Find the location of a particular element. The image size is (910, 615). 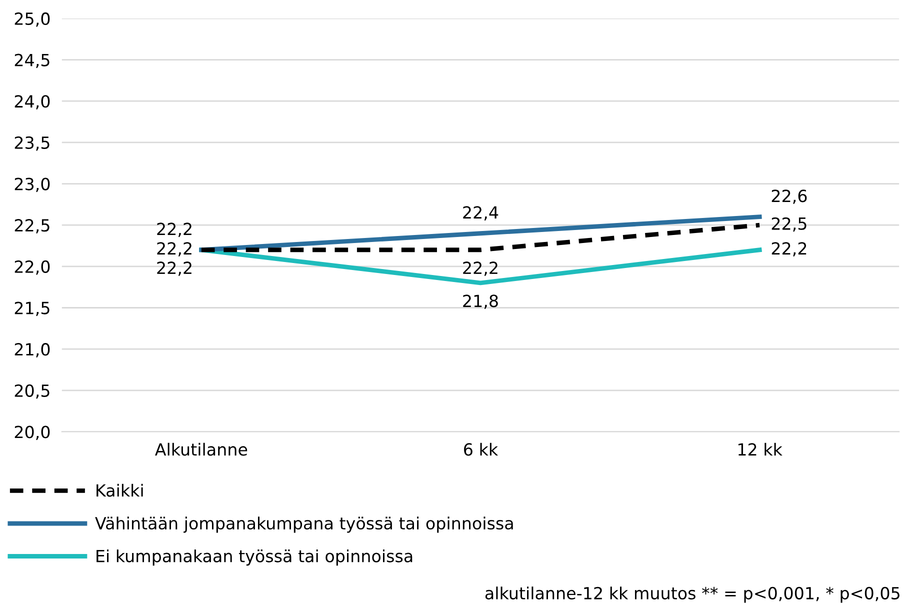

x-tick-label: 6 kk is located at coordinates (481, 449).